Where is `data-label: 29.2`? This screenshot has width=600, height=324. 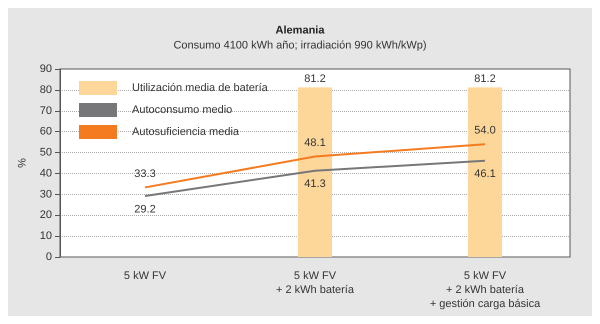 data-label: 29.2 is located at coordinates (145, 210).